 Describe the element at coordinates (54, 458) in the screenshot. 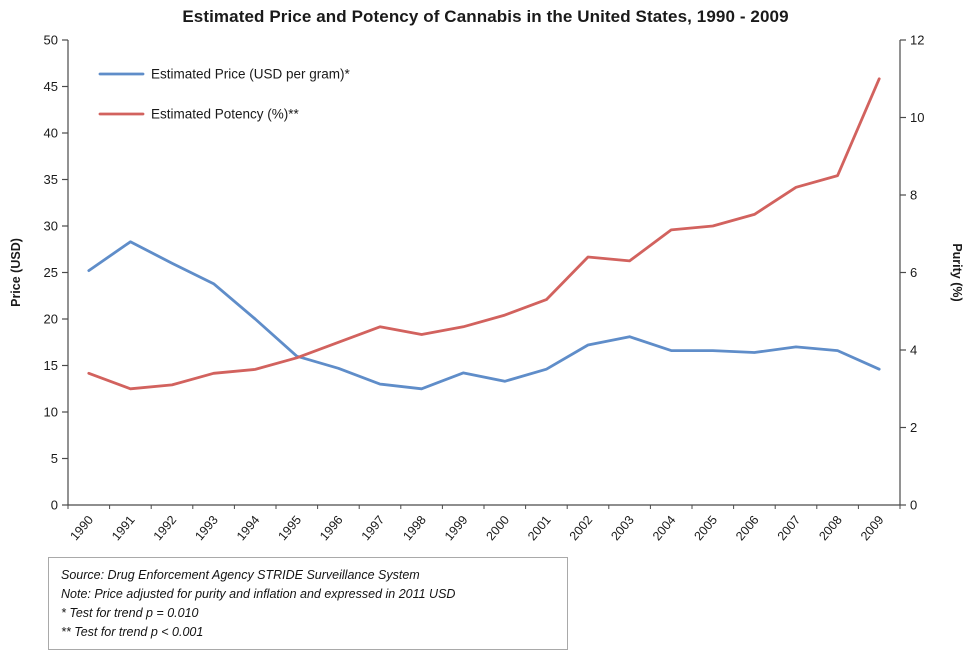

I see `left-tick-label: 5` at that location.